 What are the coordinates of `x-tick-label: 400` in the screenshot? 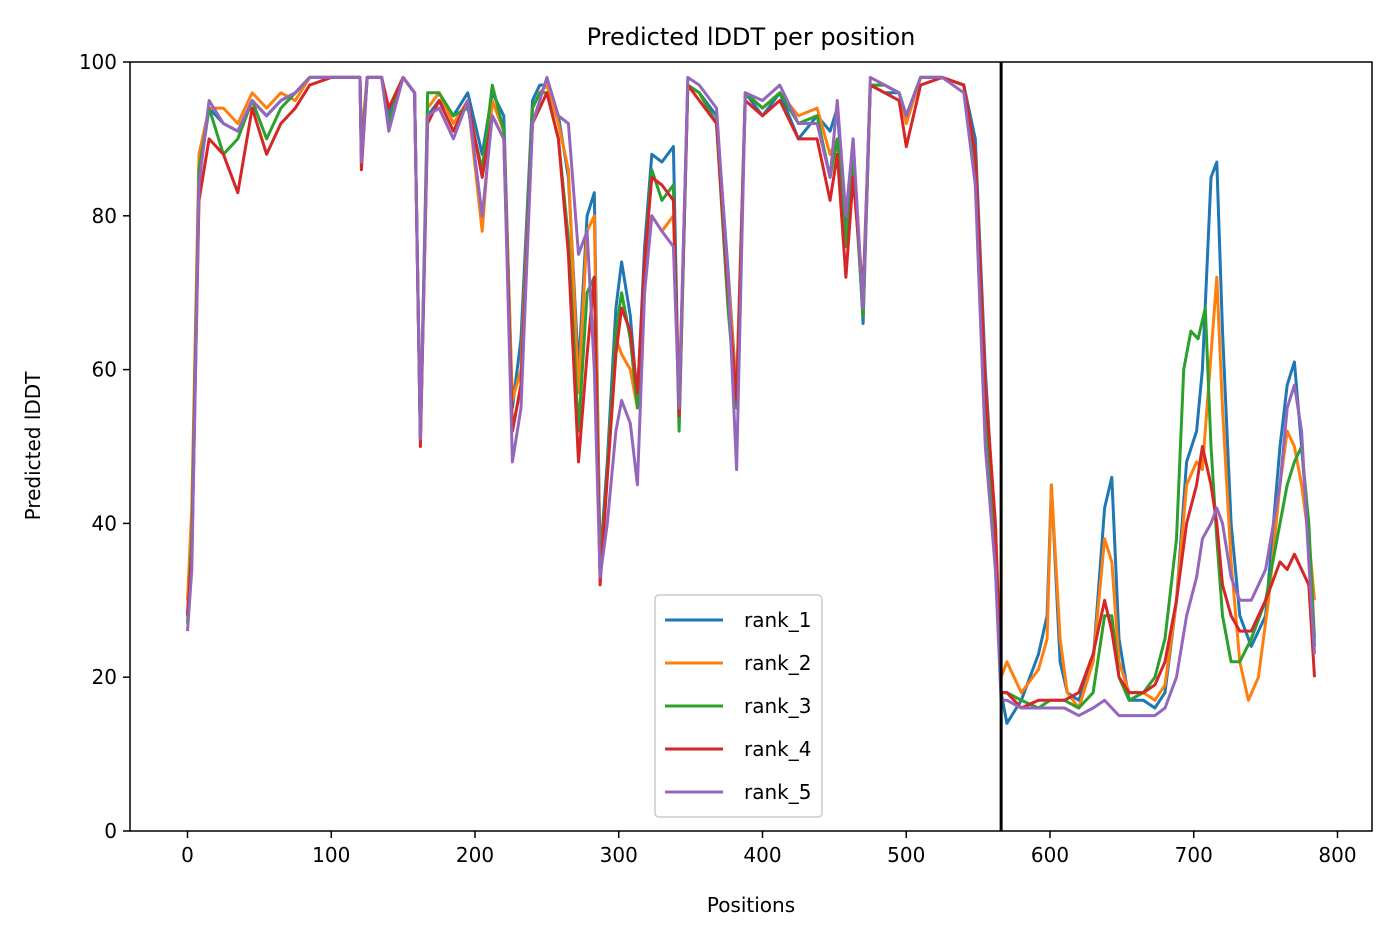 It's located at (762, 855).